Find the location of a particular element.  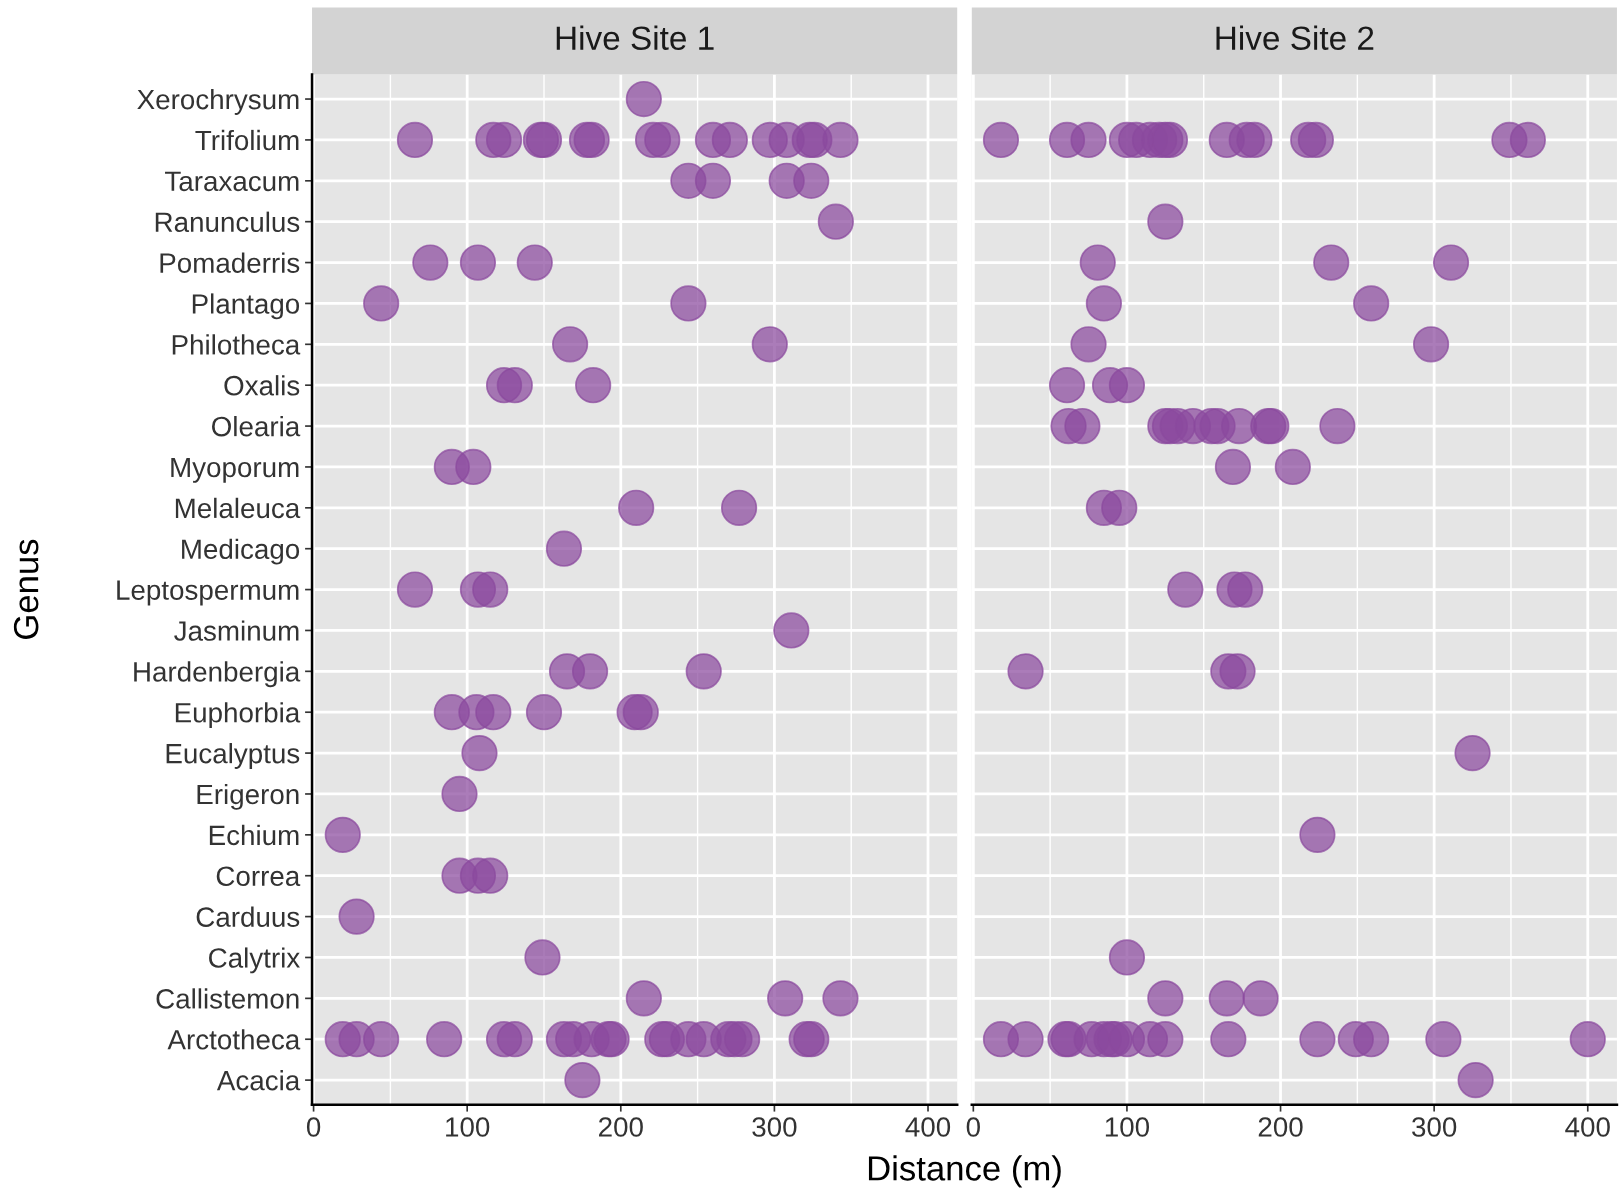

y-tick-label: Callistemon is located at coordinates (227, 998).